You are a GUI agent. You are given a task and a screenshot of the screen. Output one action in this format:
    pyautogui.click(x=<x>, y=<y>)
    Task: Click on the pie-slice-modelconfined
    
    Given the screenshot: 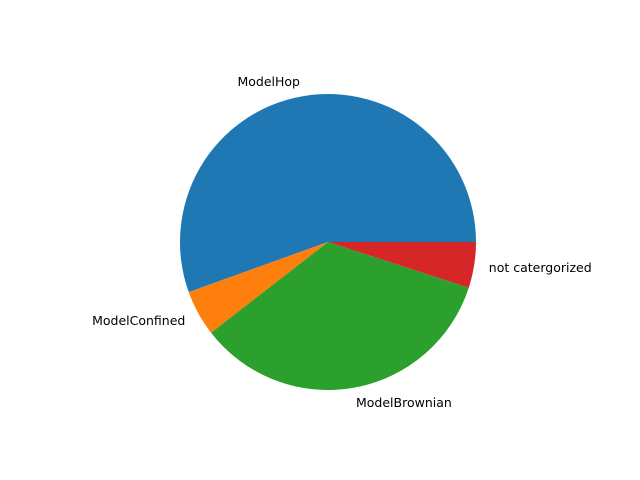 What is the action you would take?
    pyautogui.click(x=258, y=287)
    